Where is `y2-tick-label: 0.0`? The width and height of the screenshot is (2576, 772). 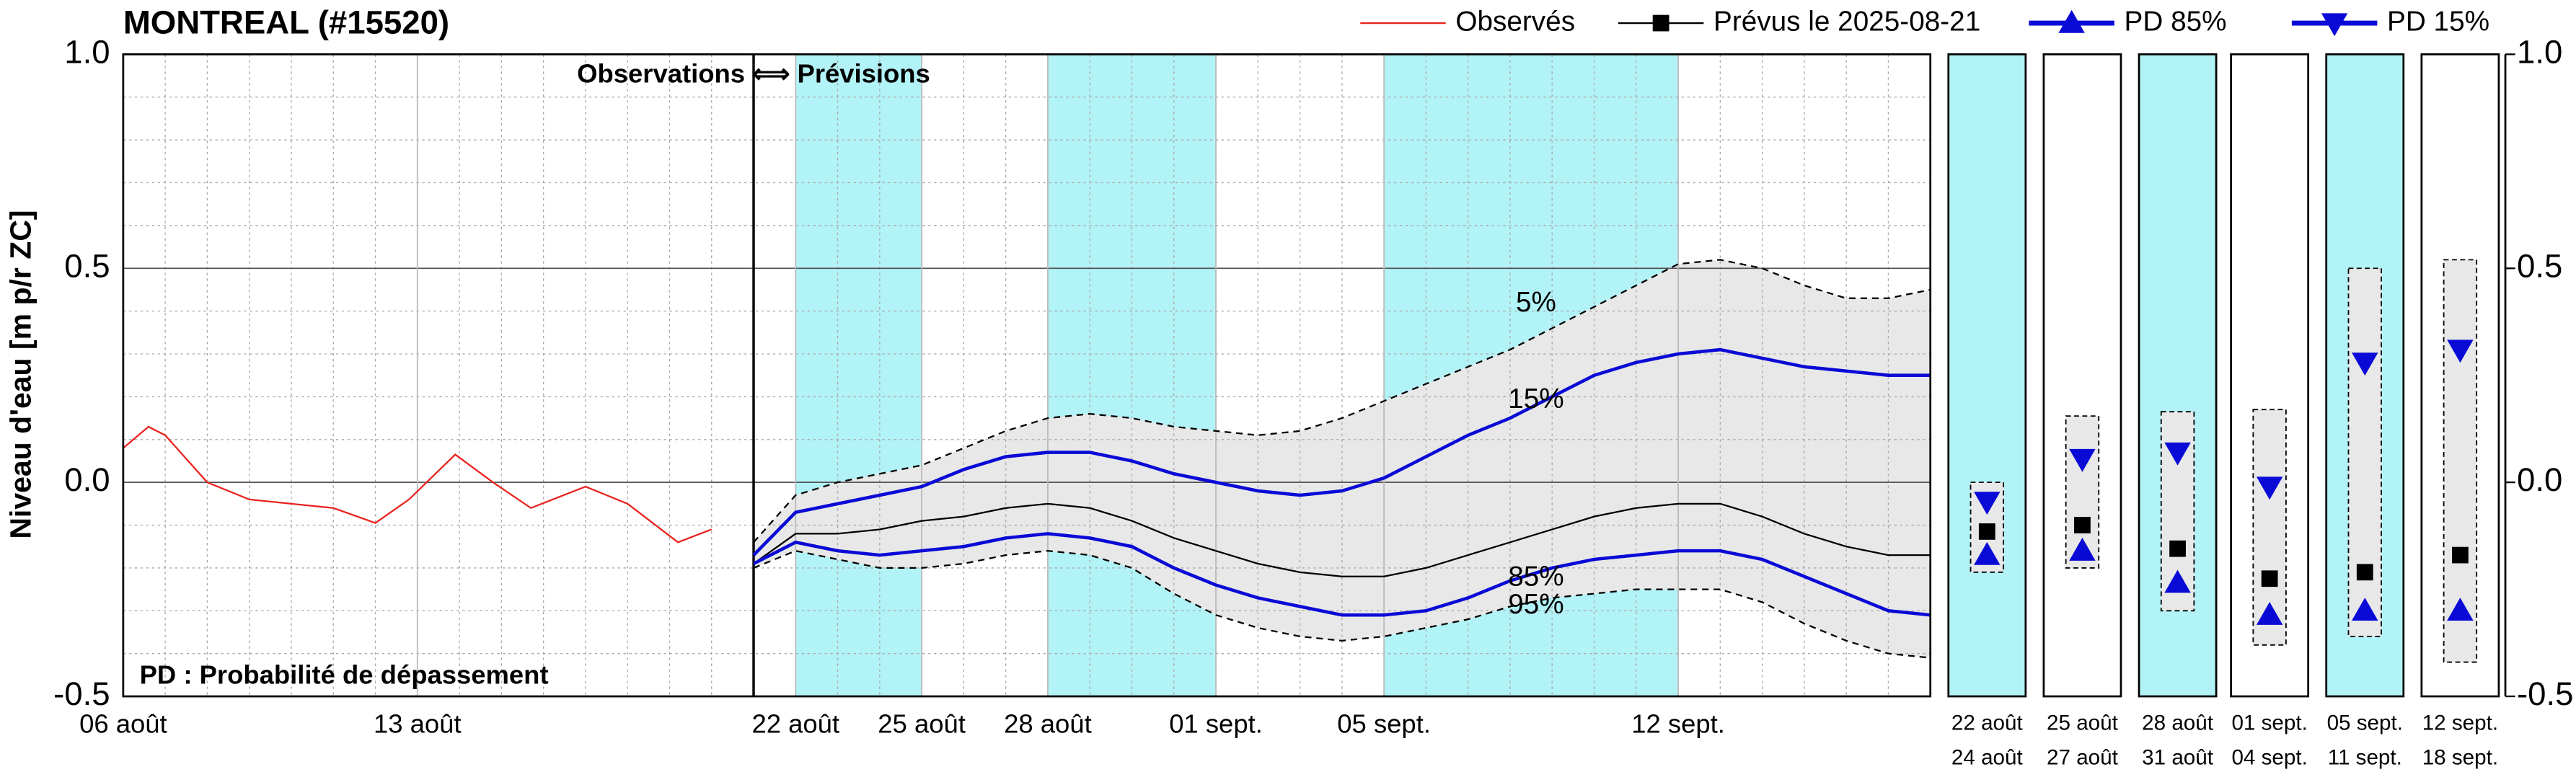
y2-tick-label: 0.0 is located at coordinates (2539, 480).